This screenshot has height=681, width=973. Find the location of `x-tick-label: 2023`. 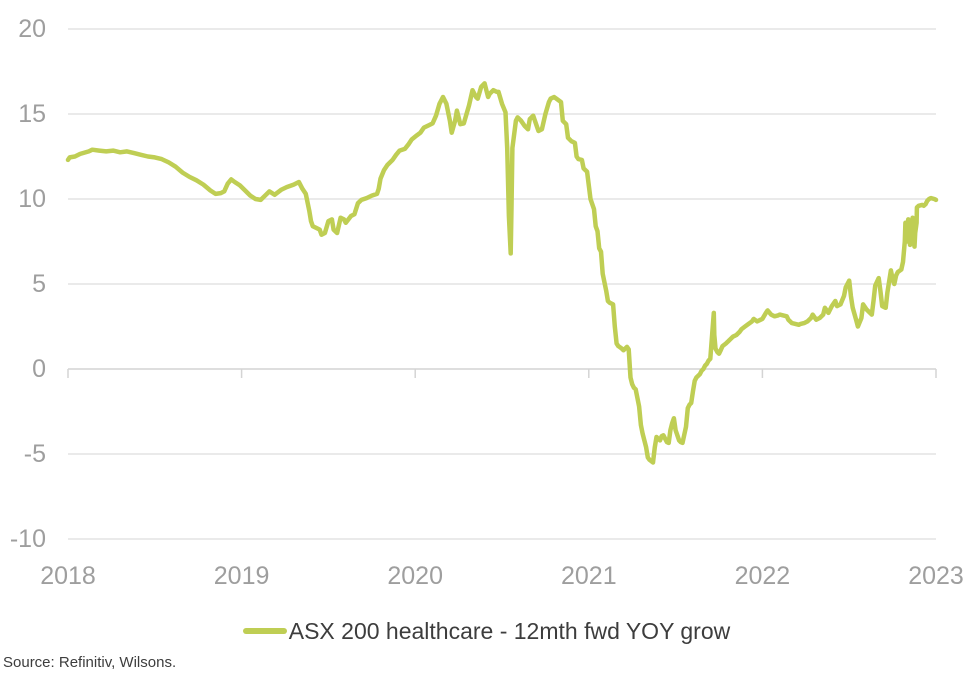

x-tick-label: 2023 is located at coordinates (936, 576).